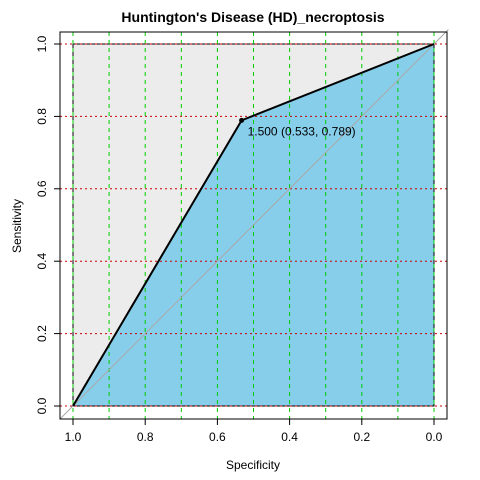 This screenshot has width=480, height=480. Describe the element at coordinates (361, 437) in the screenshot. I see `x-tick-label: 0.2` at that location.